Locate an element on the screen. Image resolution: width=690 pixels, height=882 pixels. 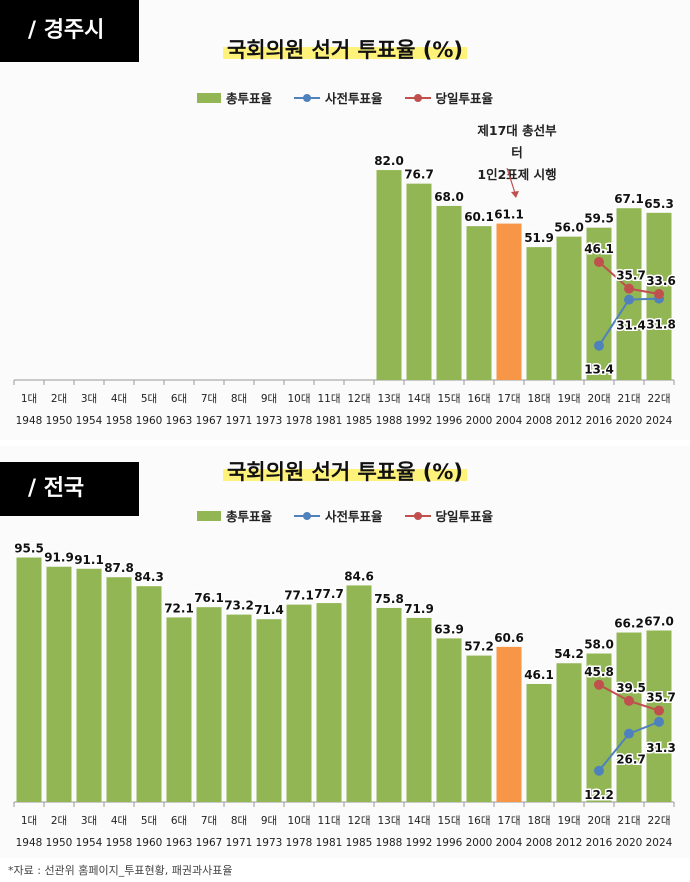
bar-value-label: 73.2 is located at coordinates (239, 606).